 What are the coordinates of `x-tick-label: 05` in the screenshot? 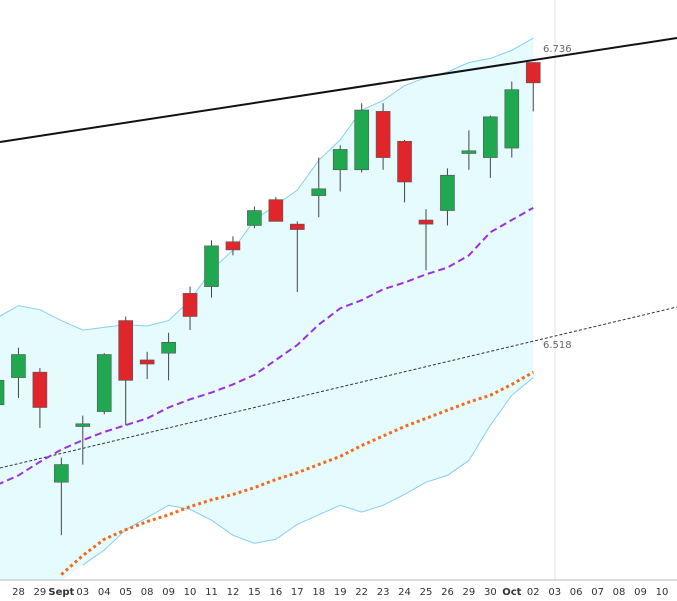 It's located at (125, 592).